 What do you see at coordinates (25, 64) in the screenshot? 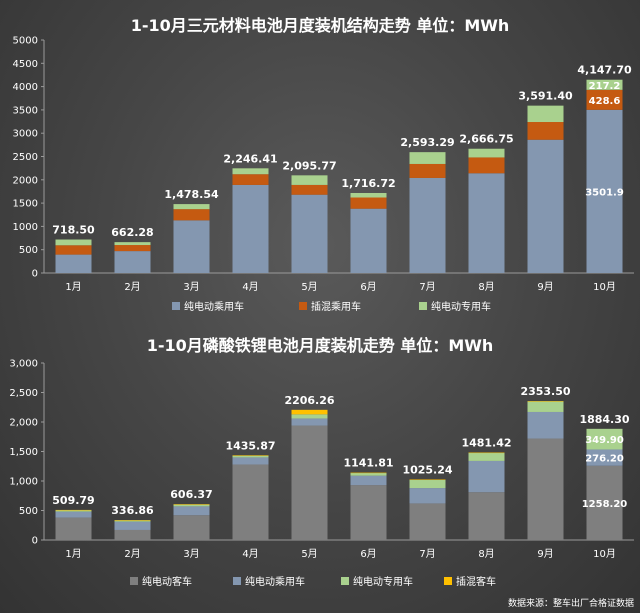
I see `chart1-y-tick-label: 4500` at bounding box center [25, 64].